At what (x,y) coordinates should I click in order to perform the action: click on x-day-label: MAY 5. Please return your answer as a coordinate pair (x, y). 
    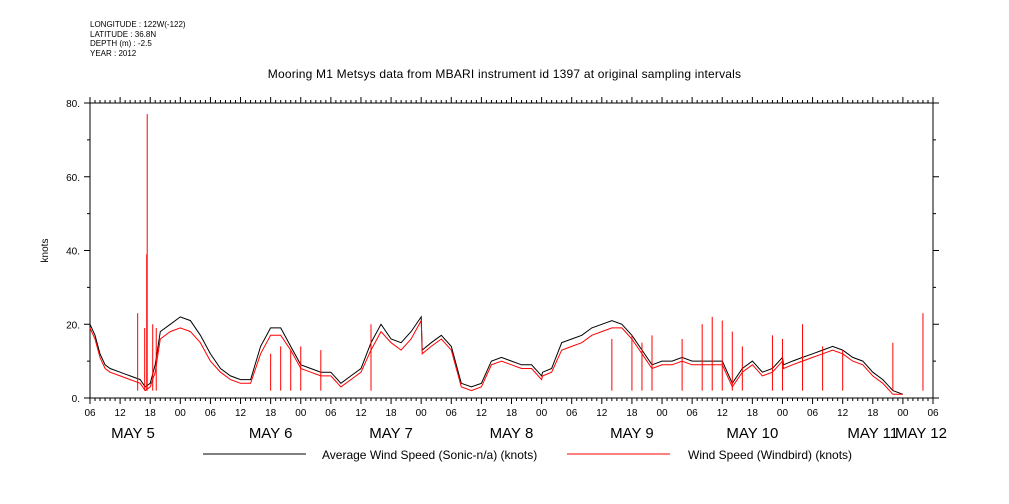
    Looking at the image, I should click on (133, 433).